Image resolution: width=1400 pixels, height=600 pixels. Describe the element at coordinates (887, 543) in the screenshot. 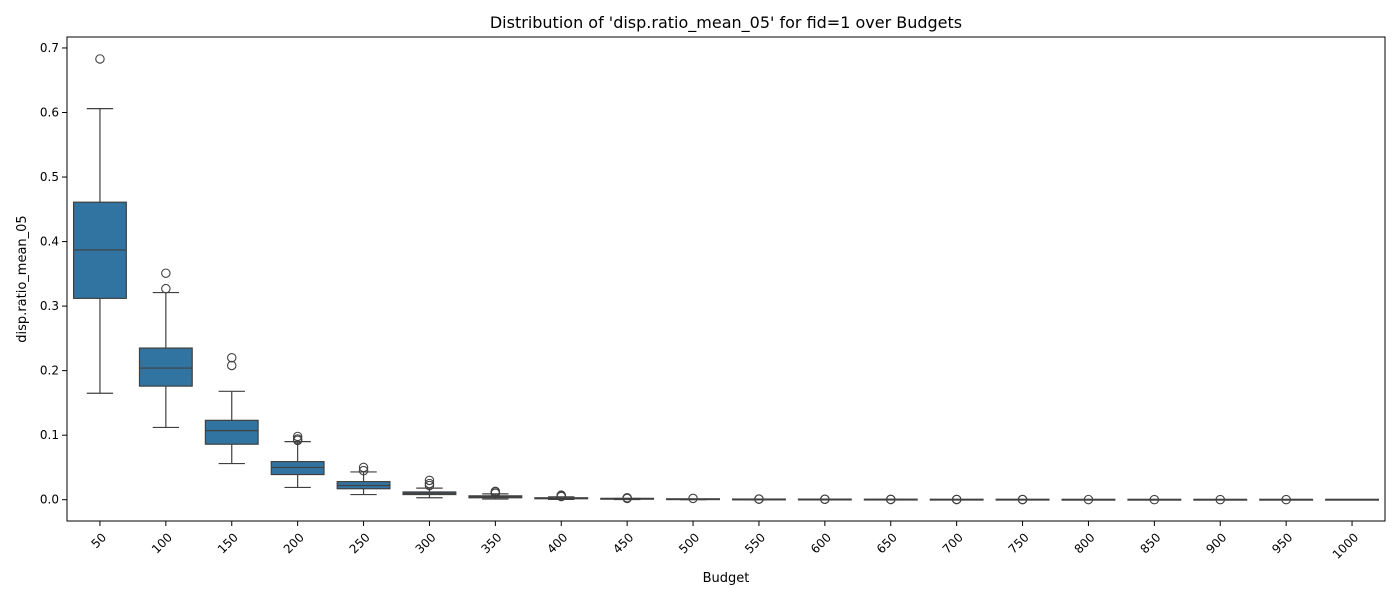

I see `x-tick-label: 650` at that location.